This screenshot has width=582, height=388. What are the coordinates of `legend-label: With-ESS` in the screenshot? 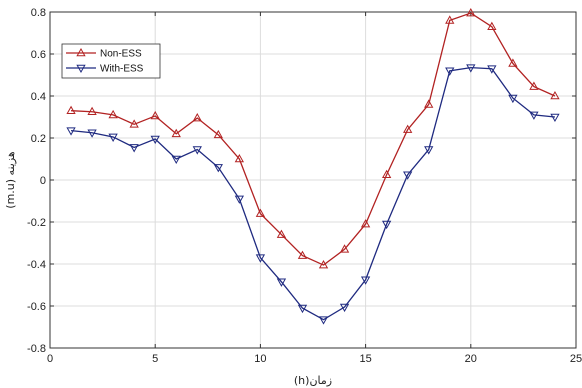 It's located at (122, 69).